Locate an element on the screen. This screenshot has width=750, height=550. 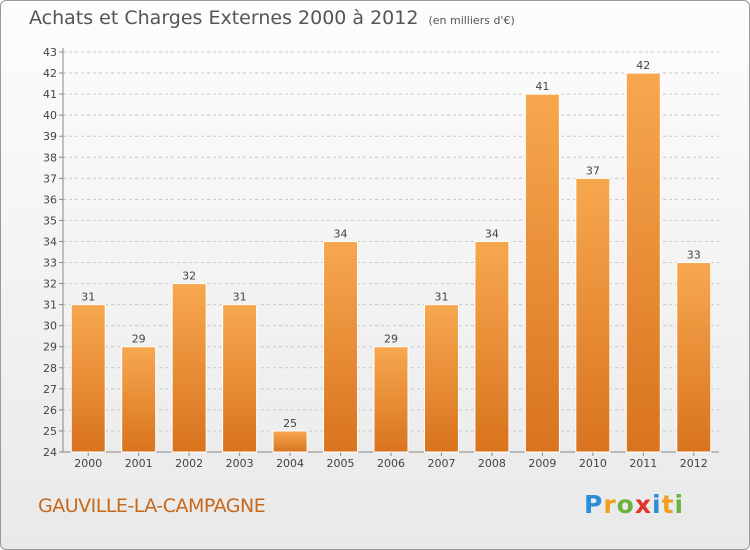
y-tick-label: 28 is located at coordinates (50, 368).